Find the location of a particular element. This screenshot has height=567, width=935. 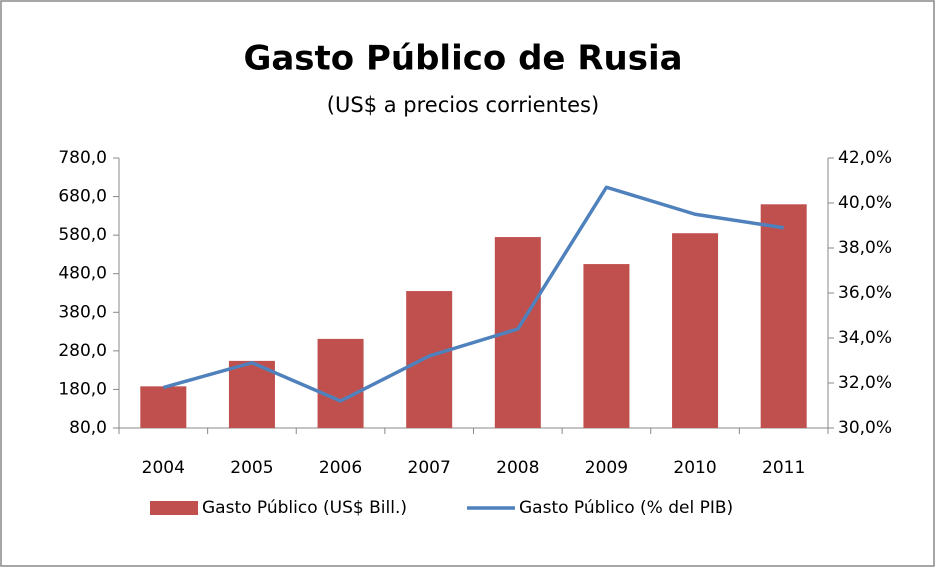

y2-tick-label: 32,0% is located at coordinates (865, 383).